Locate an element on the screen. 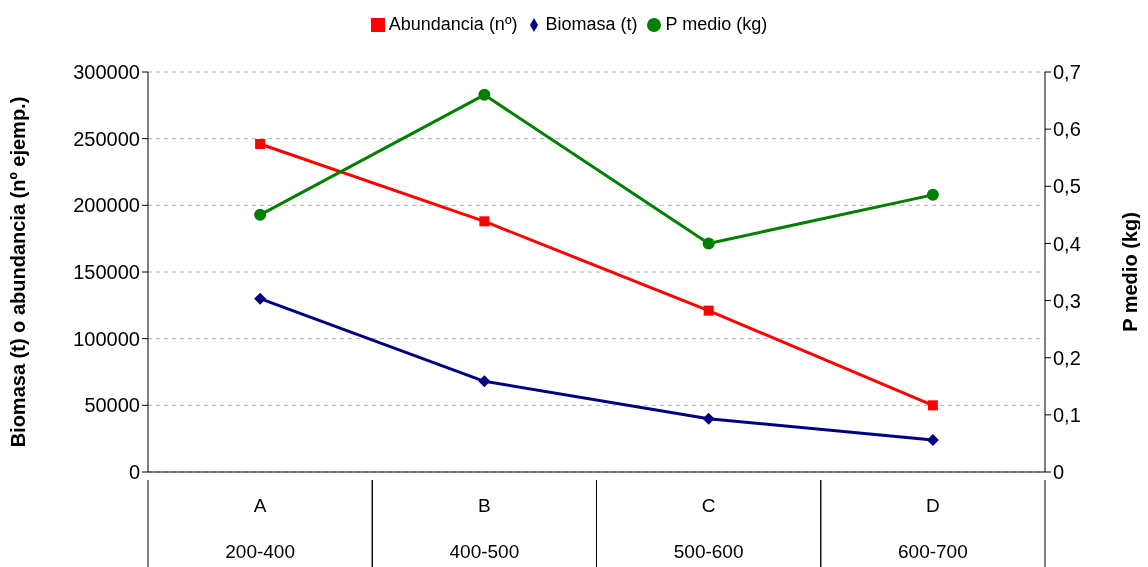  y2-tick-label: 0,6 is located at coordinates (1067, 129).